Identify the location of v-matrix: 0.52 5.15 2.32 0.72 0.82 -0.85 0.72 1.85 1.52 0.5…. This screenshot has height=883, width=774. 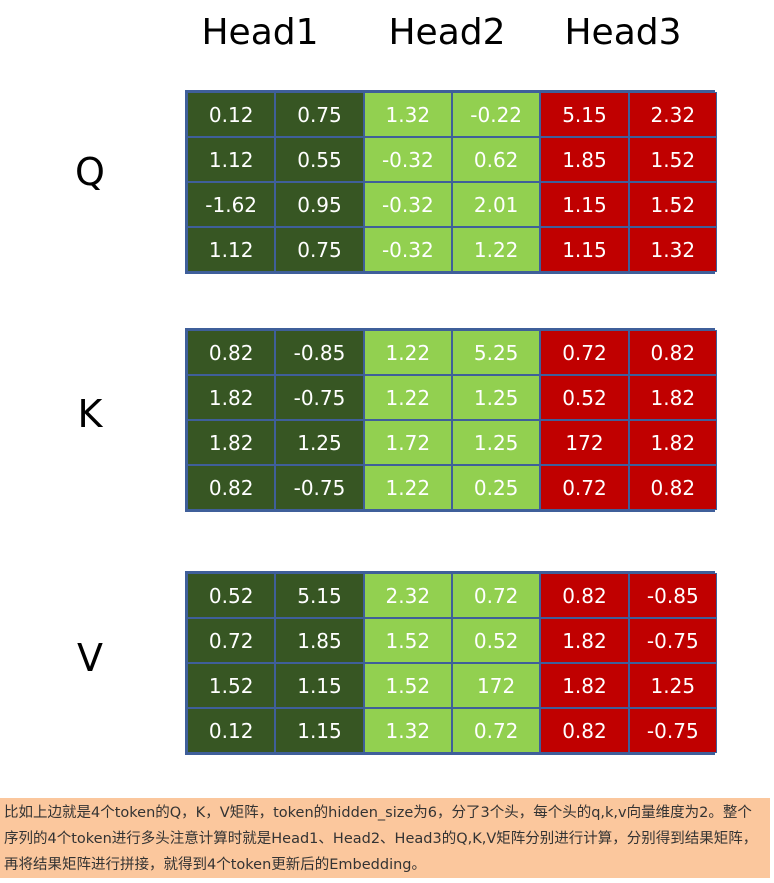
(451, 663).